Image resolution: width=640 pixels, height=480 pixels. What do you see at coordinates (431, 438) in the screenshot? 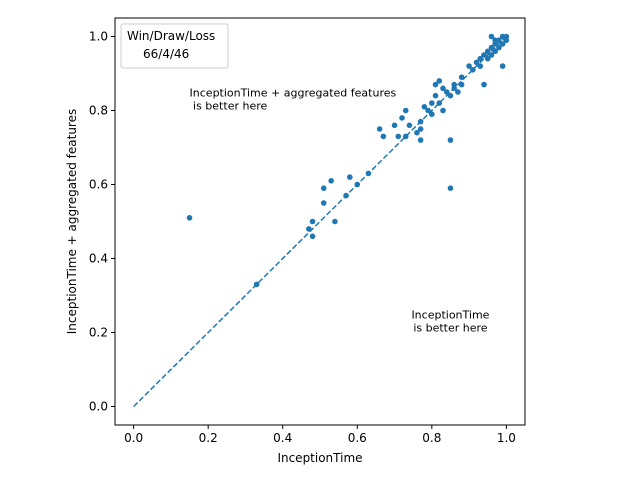
I see `x-tick-label-4: 0.8` at bounding box center [431, 438].